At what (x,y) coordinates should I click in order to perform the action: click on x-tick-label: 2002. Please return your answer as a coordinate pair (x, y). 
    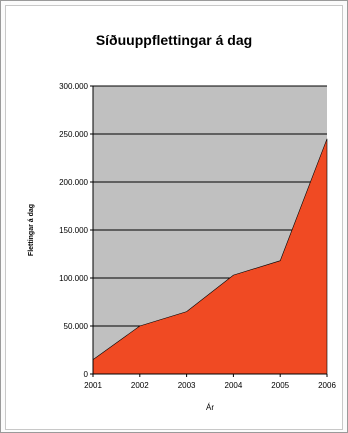
    Looking at the image, I should click on (140, 385).